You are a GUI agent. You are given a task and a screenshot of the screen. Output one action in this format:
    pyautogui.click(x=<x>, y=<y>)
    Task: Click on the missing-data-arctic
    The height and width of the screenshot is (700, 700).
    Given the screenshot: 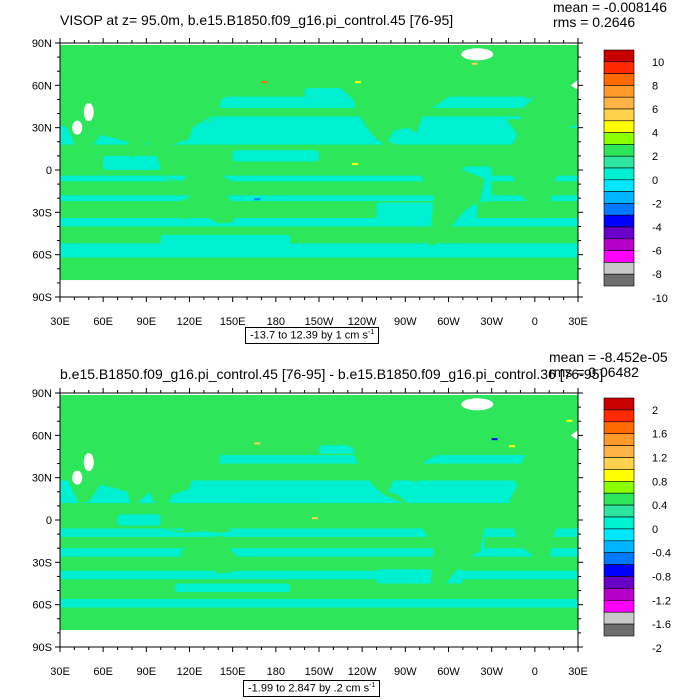 What is the action you would take?
    pyautogui.click(x=477, y=404)
    